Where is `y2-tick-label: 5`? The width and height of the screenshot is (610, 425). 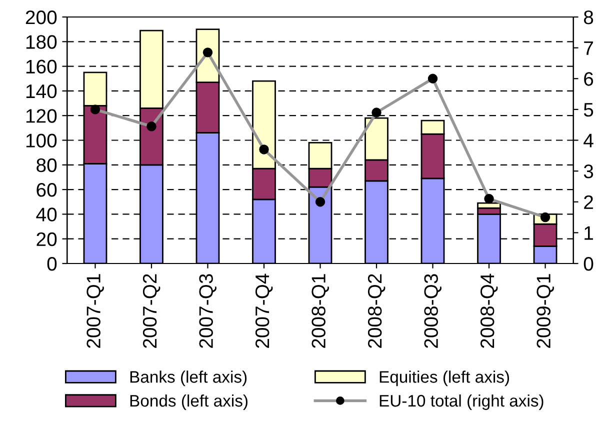
y2-tick-label: 5 is located at coordinates (589, 110).